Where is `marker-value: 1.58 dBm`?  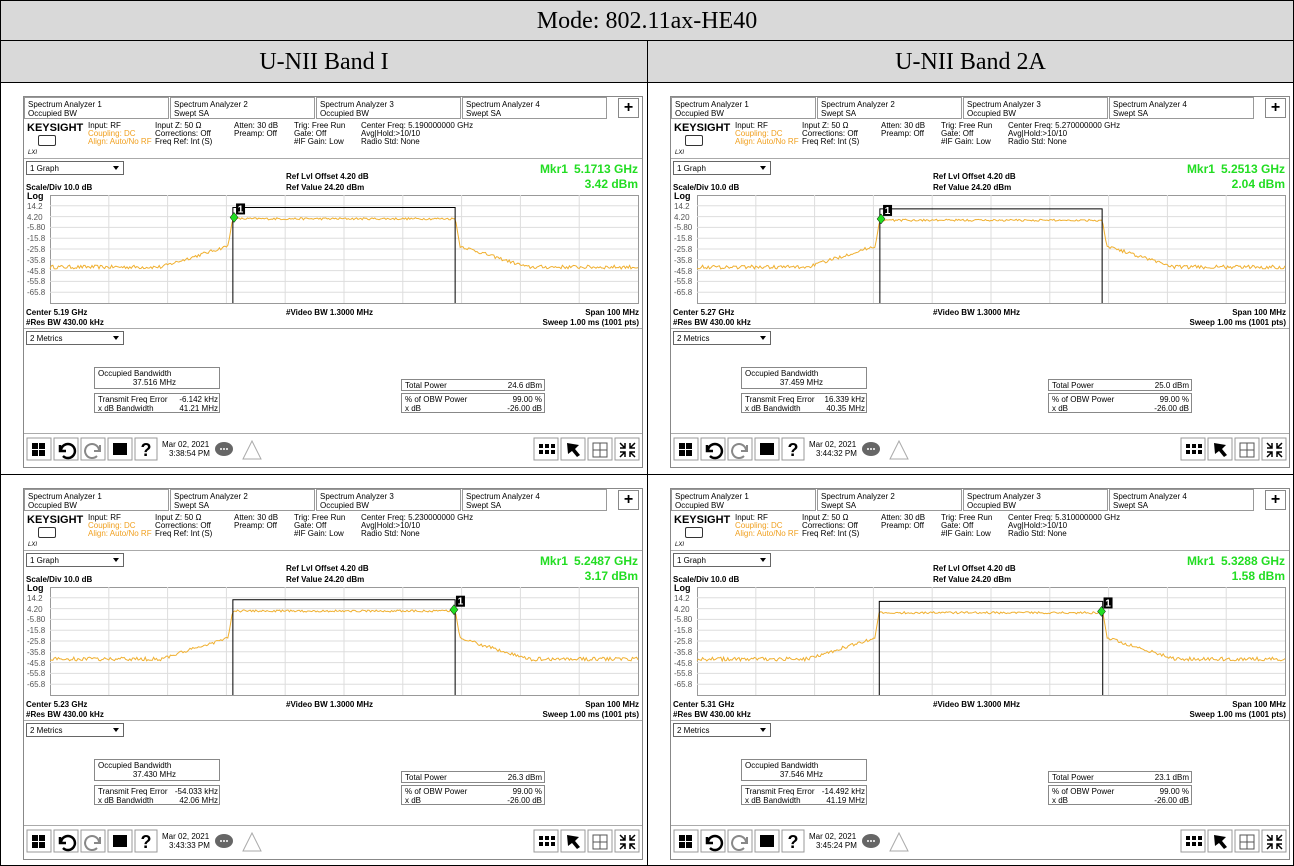 marker-value: 1.58 dBm is located at coordinates (1258, 576).